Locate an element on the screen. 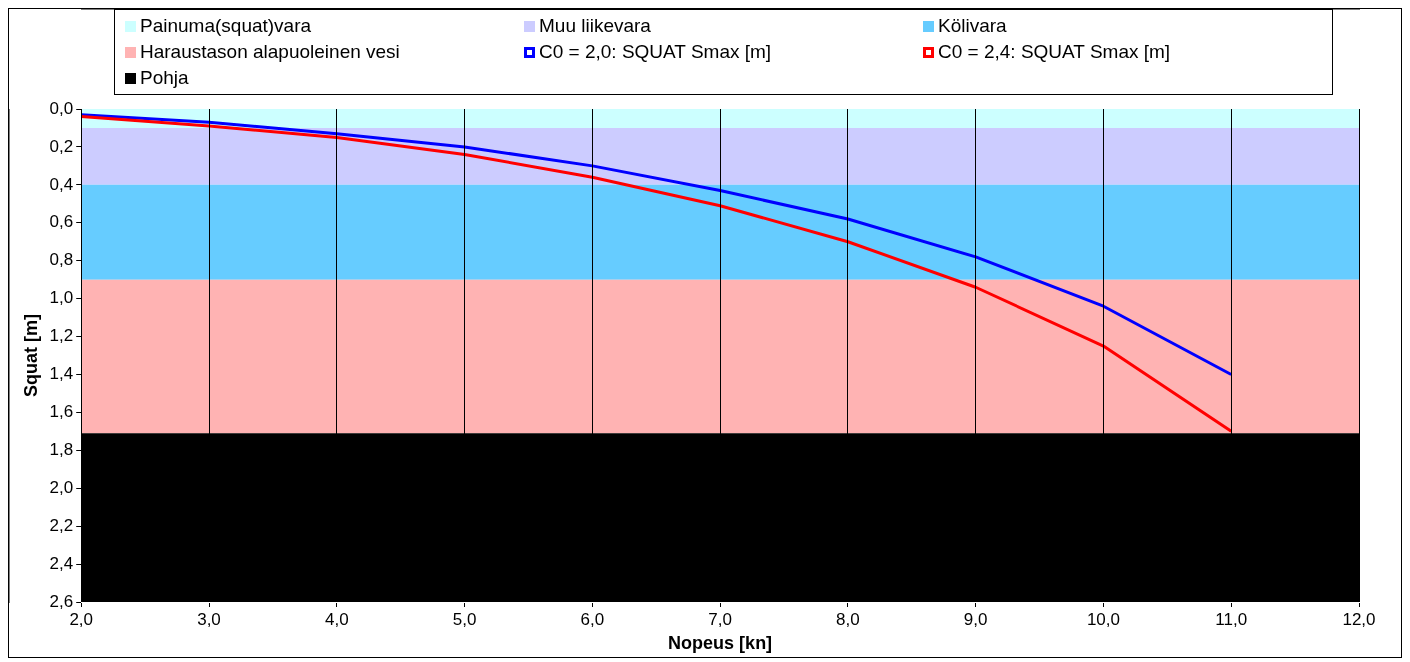 The image size is (1410, 662). x-tick-label: 10,0 is located at coordinates (1103, 619).